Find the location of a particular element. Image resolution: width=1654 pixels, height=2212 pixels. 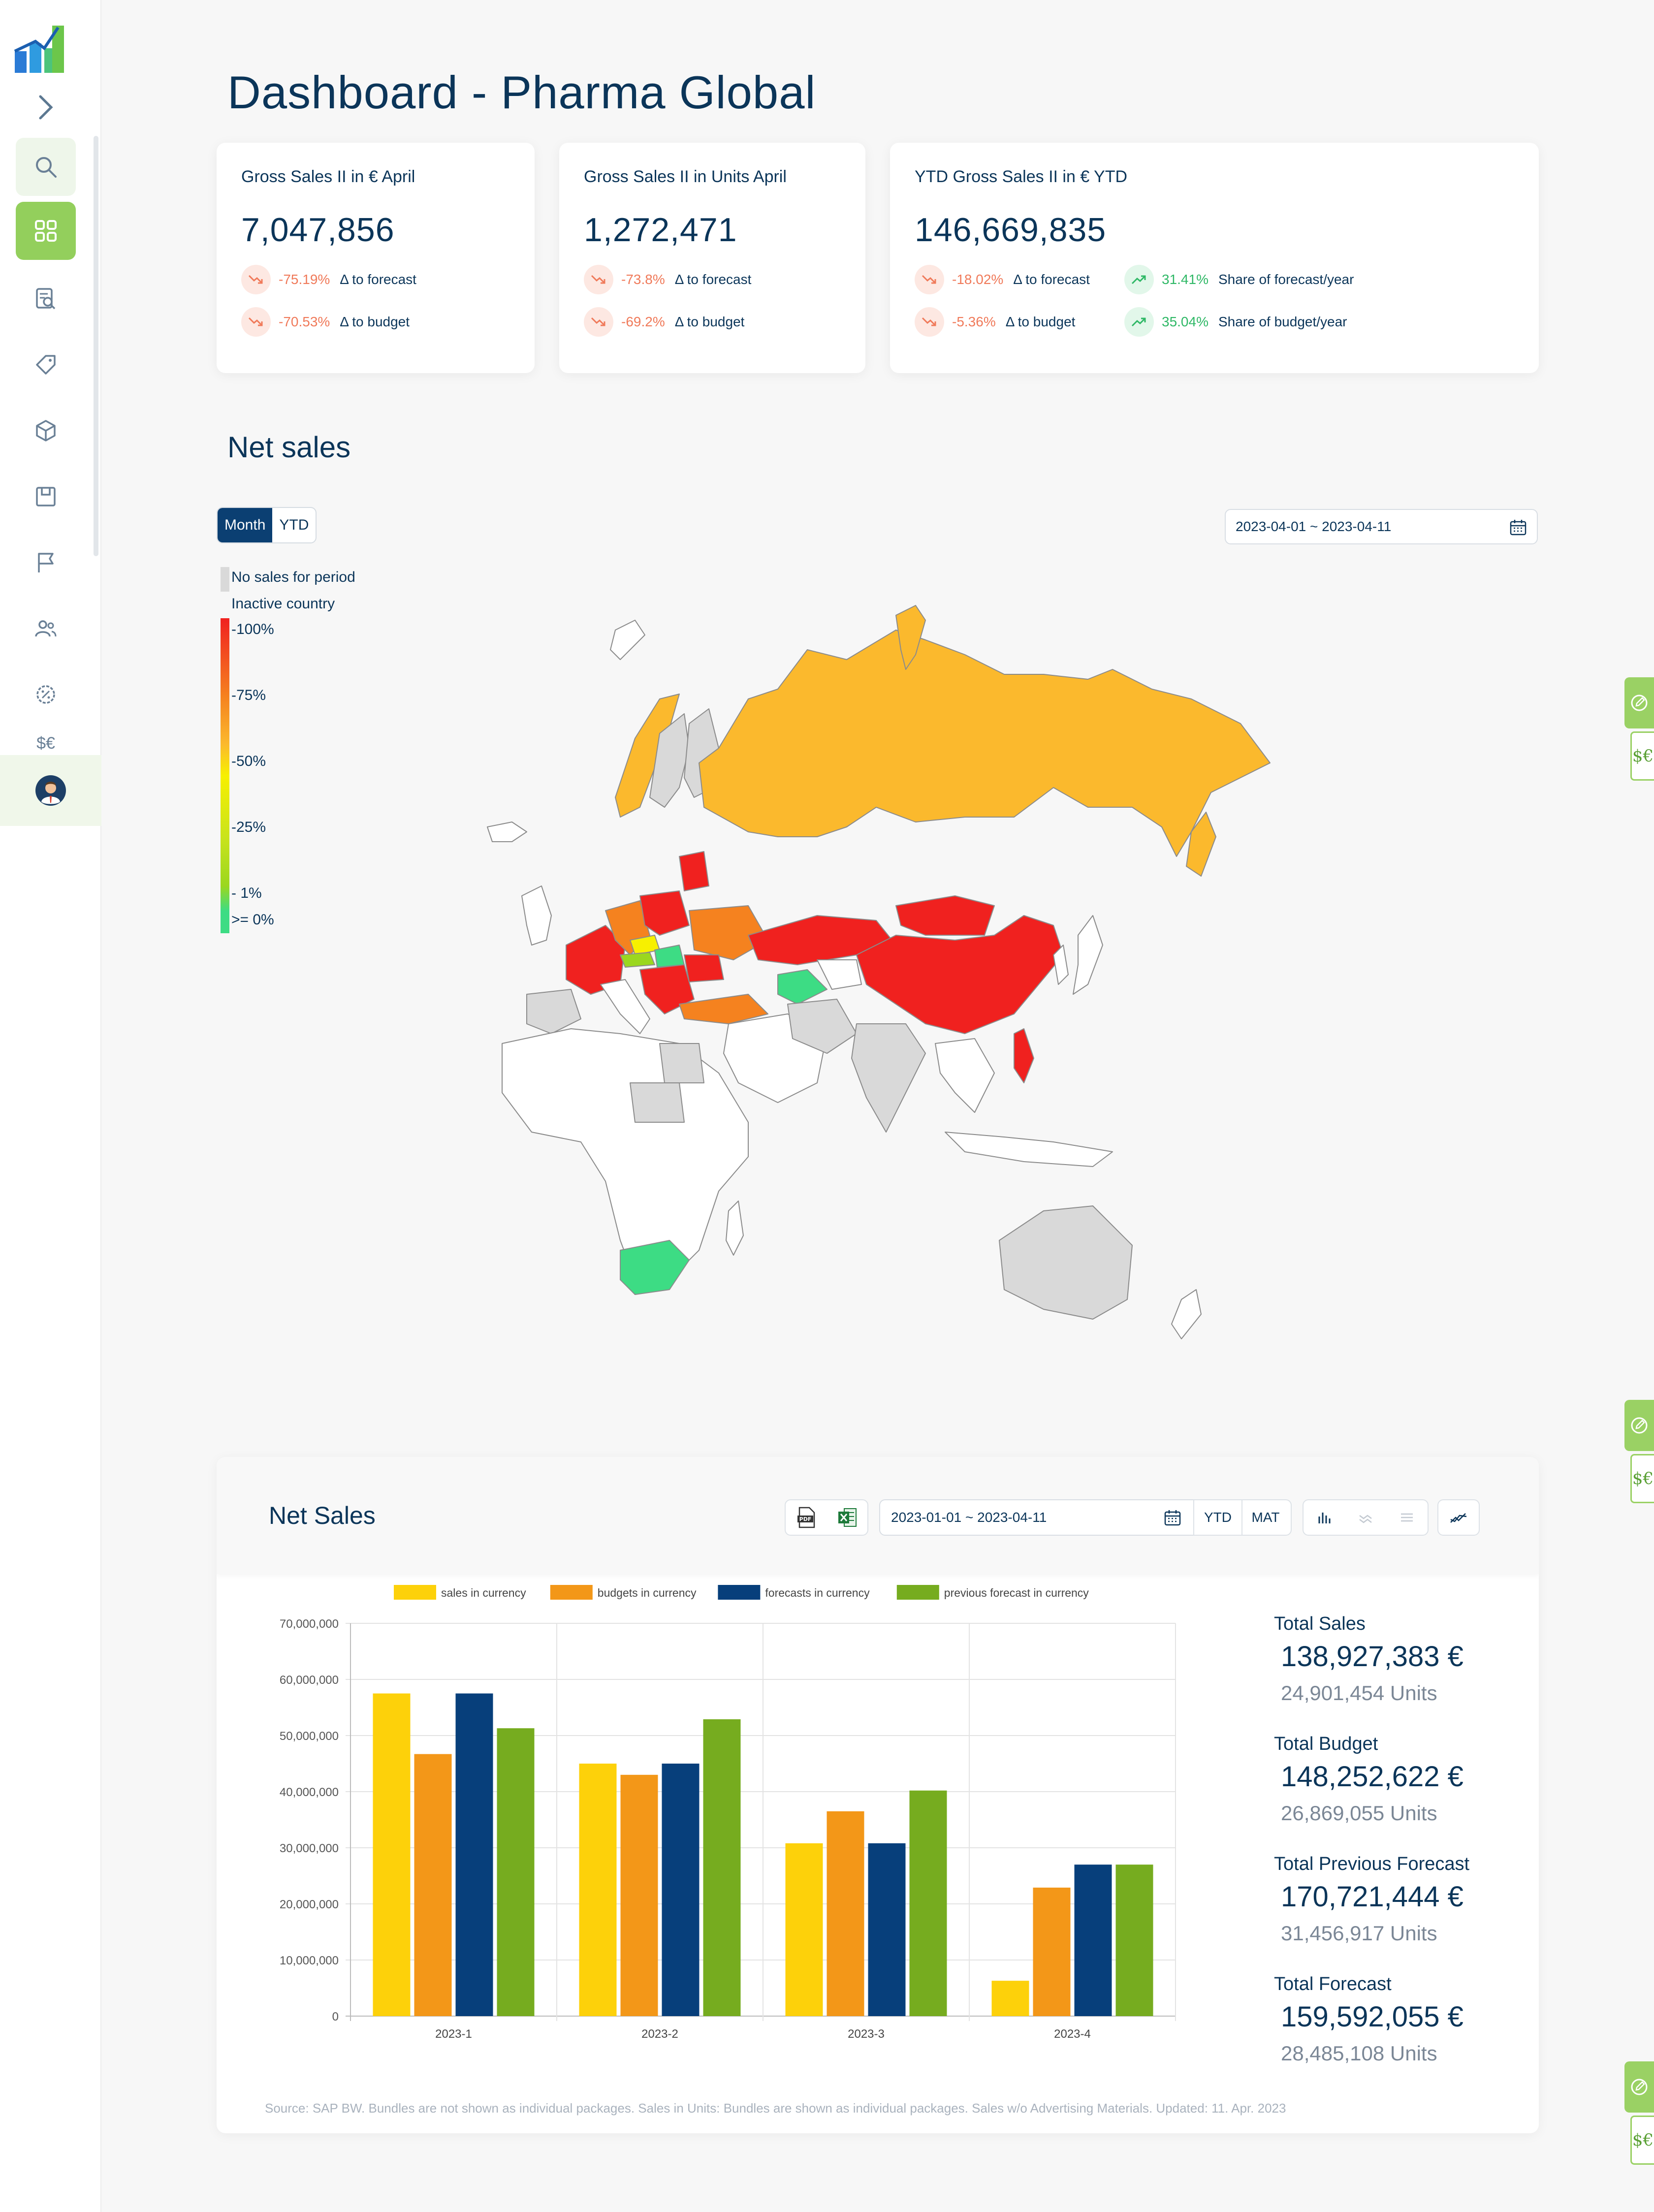

kpi-delta-pct: -18.02% is located at coordinates (978, 279).